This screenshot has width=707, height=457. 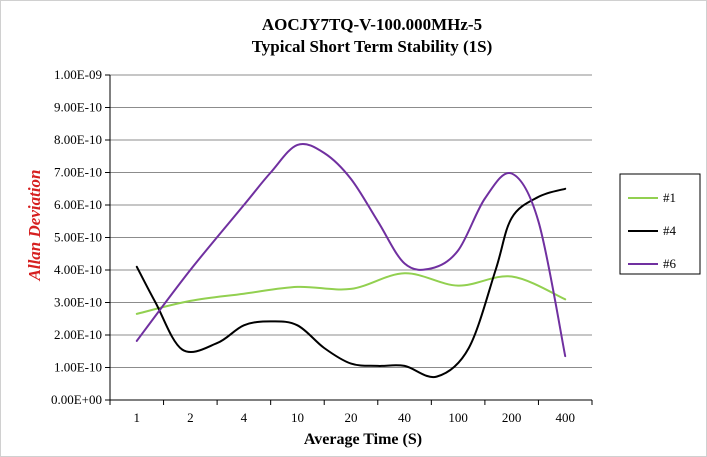 I want to click on y-tick-label: 4.00E-10, so click(x=78, y=269).